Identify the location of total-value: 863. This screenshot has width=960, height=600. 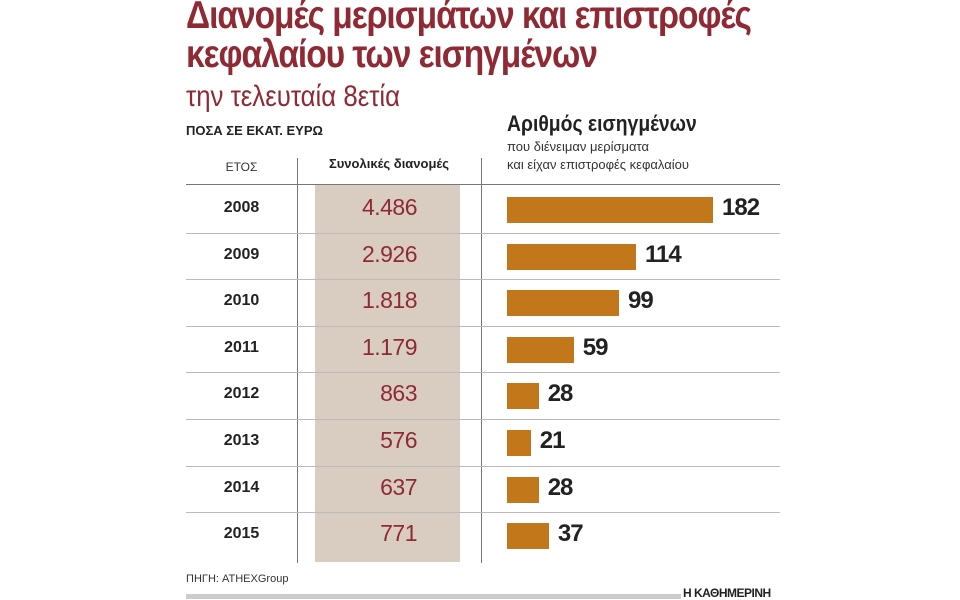
(398, 393).